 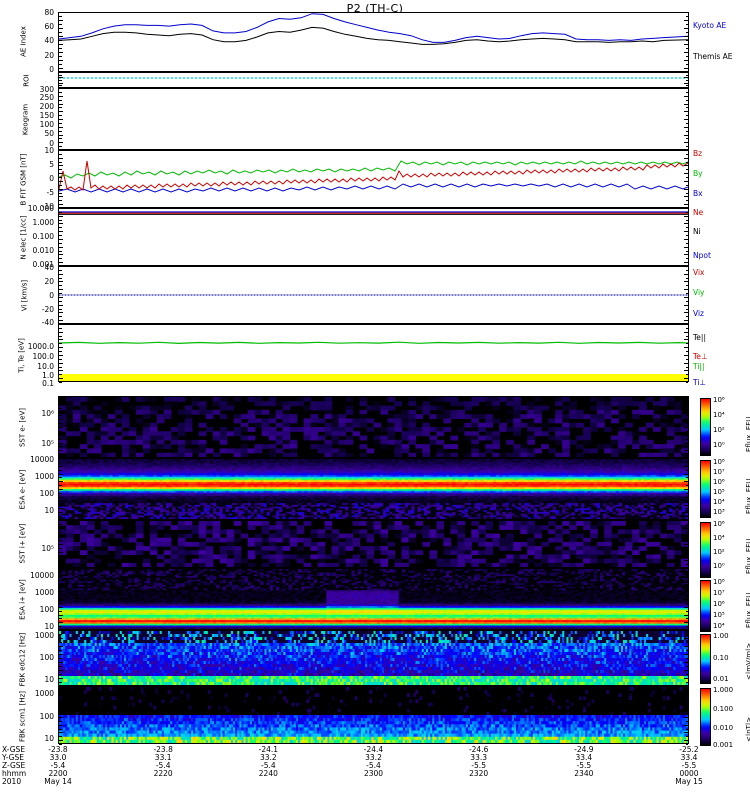 What do you see at coordinates (268, 773) in the screenshot?
I see `axis-hhmm-2: 2240` at bounding box center [268, 773].